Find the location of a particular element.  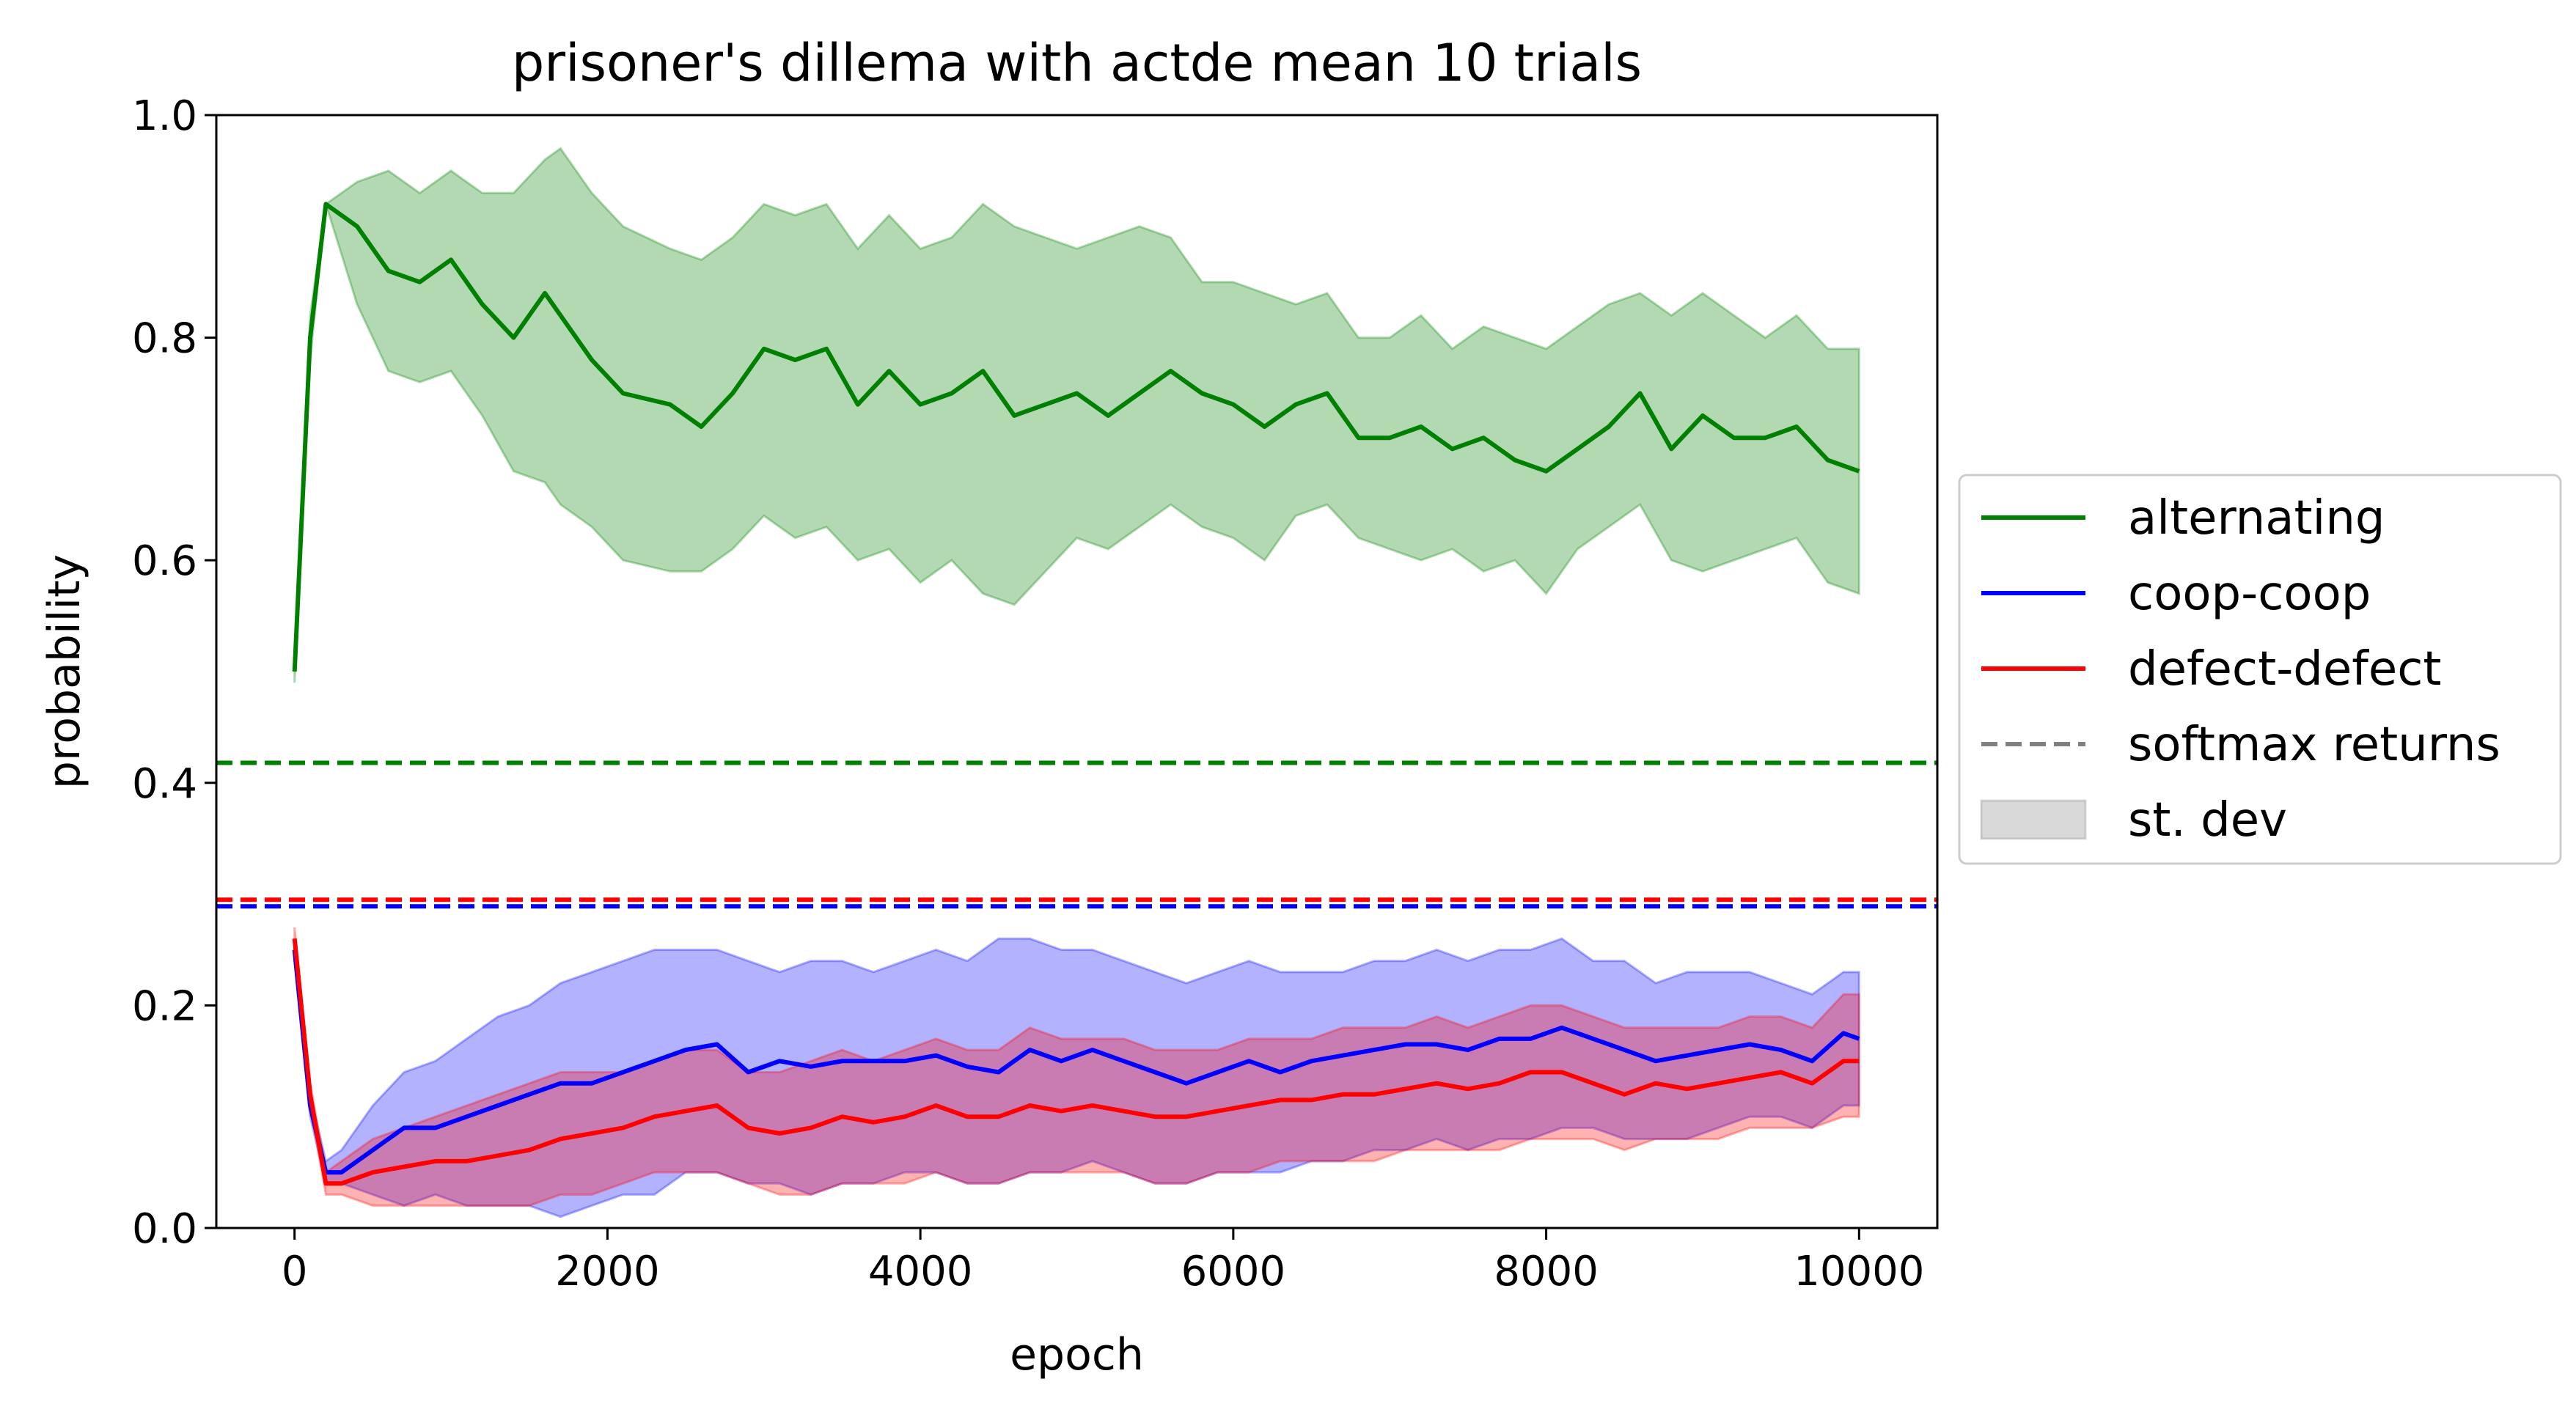

softmax-reference-lines is located at coordinates (1076, 835).